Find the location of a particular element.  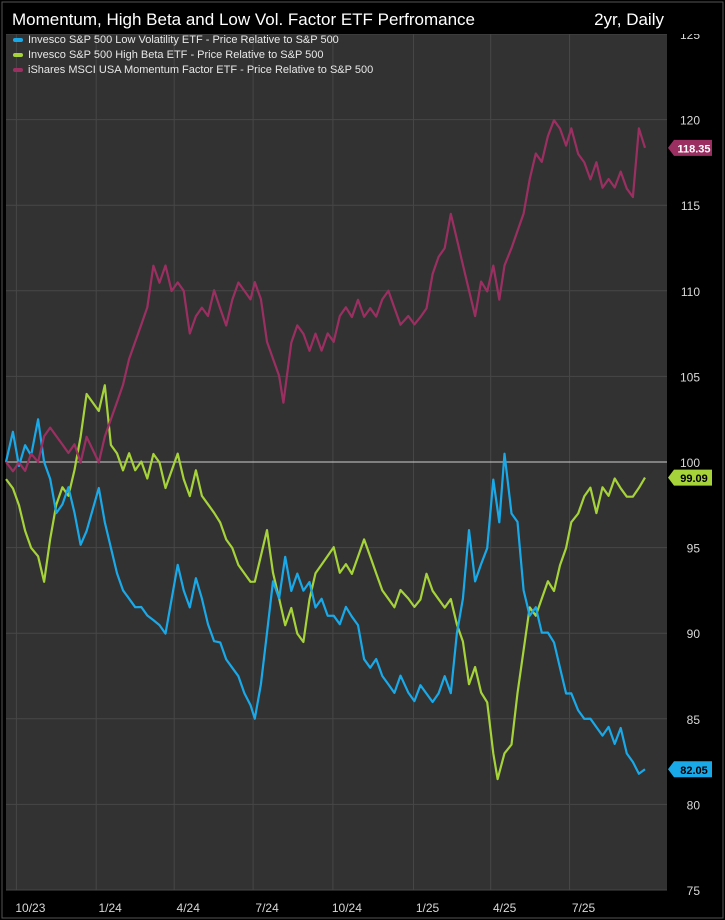

y-tick-label: 90 is located at coordinates (694, 634).